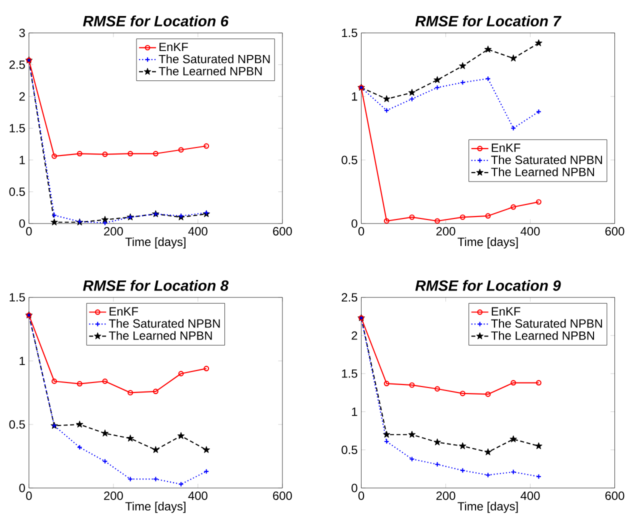 This screenshot has width=628, height=531. What do you see at coordinates (488, 285) in the screenshot?
I see `chart-title: RMSE for Location 9` at bounding box center [488, 285].